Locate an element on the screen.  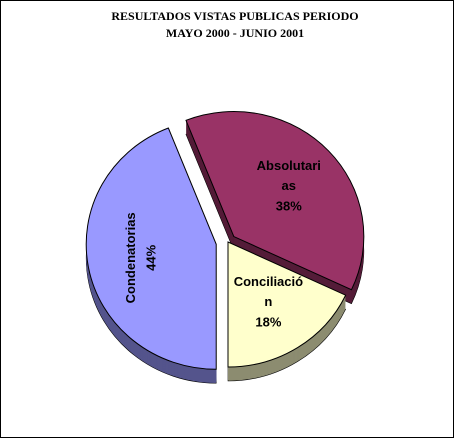
slice-label: Absolutari as 38% is located at coordinates (289, 185).